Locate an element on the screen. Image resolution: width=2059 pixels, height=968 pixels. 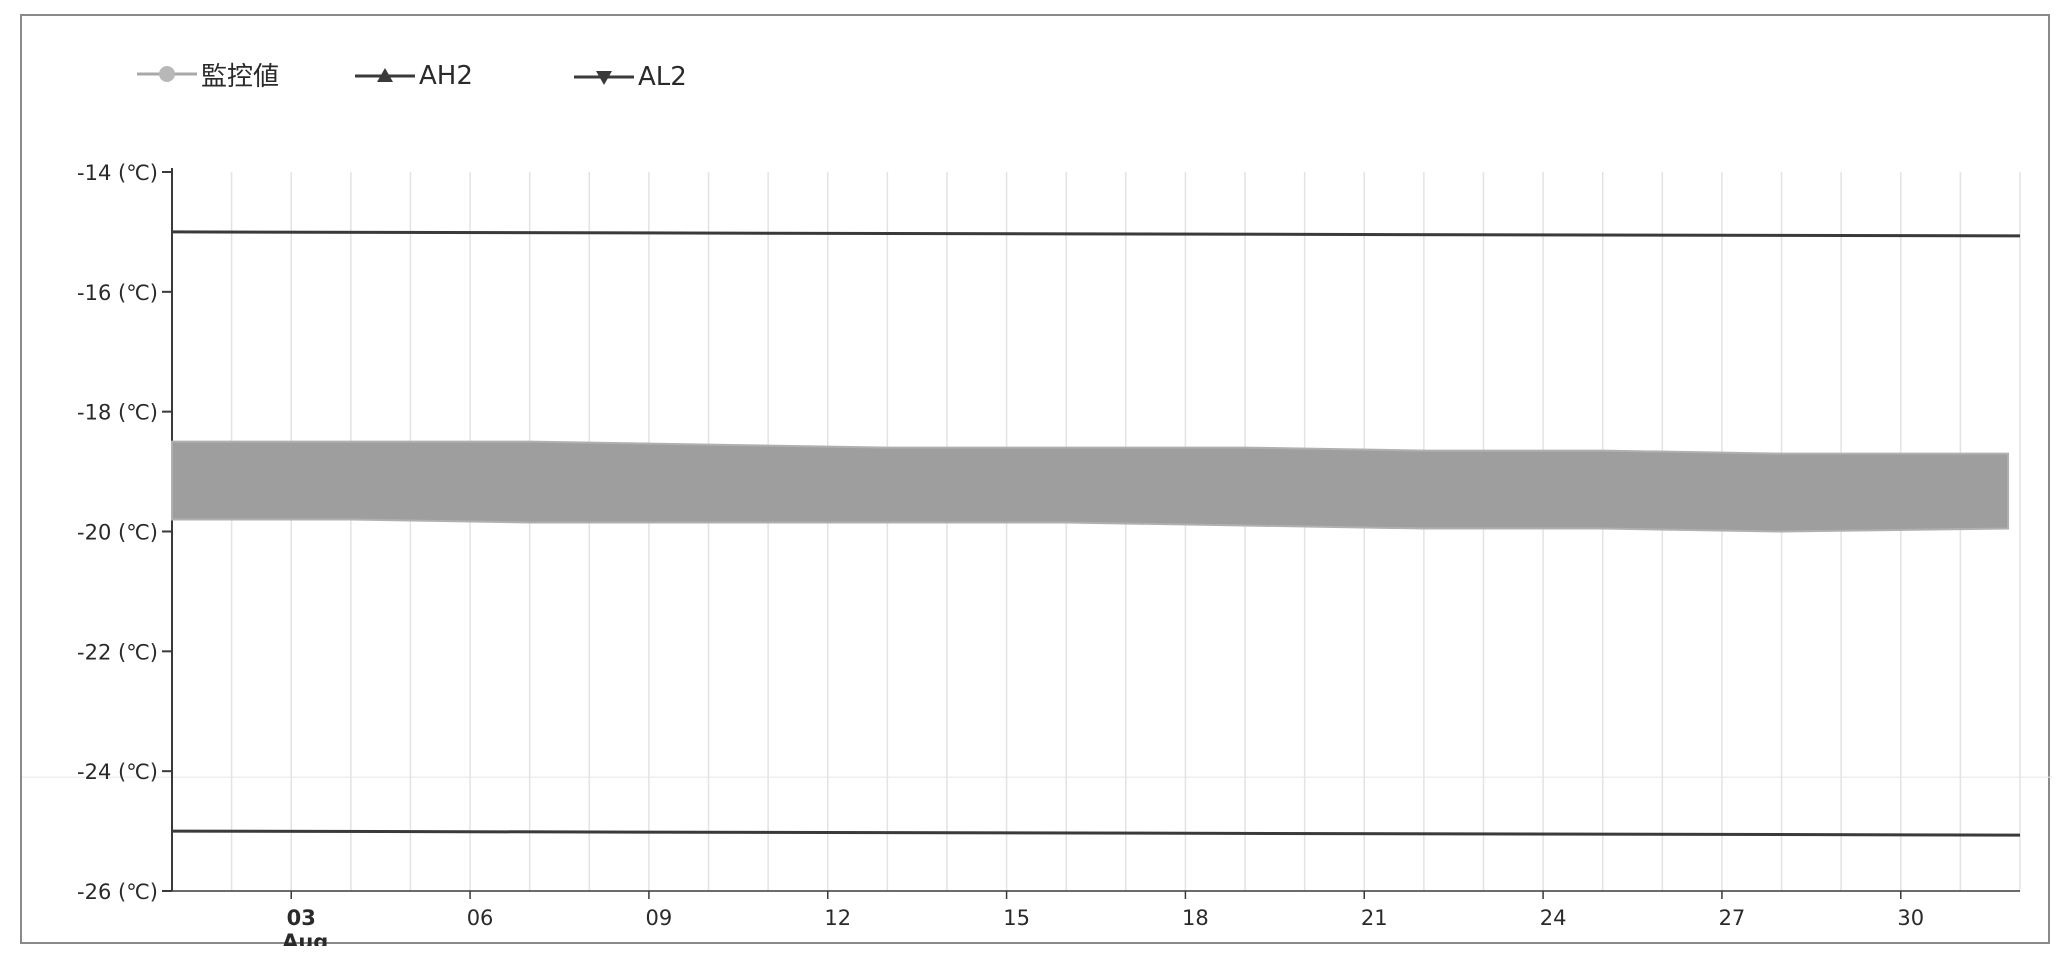
series-line-ah2 is located at coordinates (1096, 234).